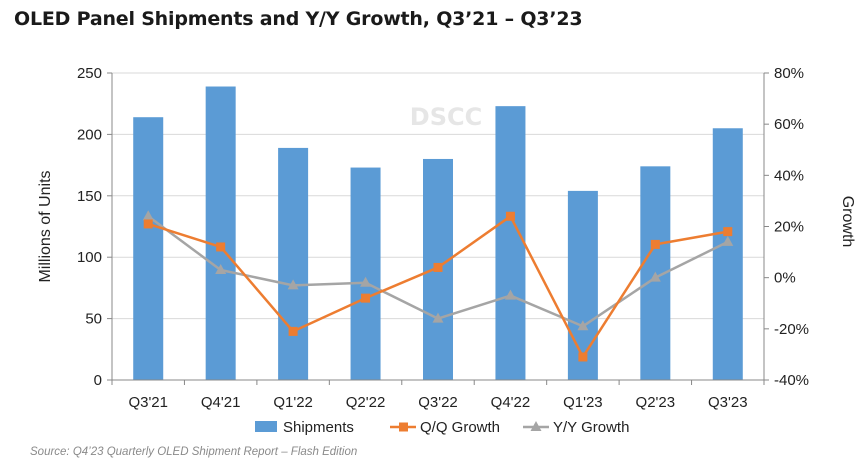 The image size is (860, 476). Describe the element at coordinates (148, 402) in the screenshot. I see `x-tick-label: Q3'21` at that location.